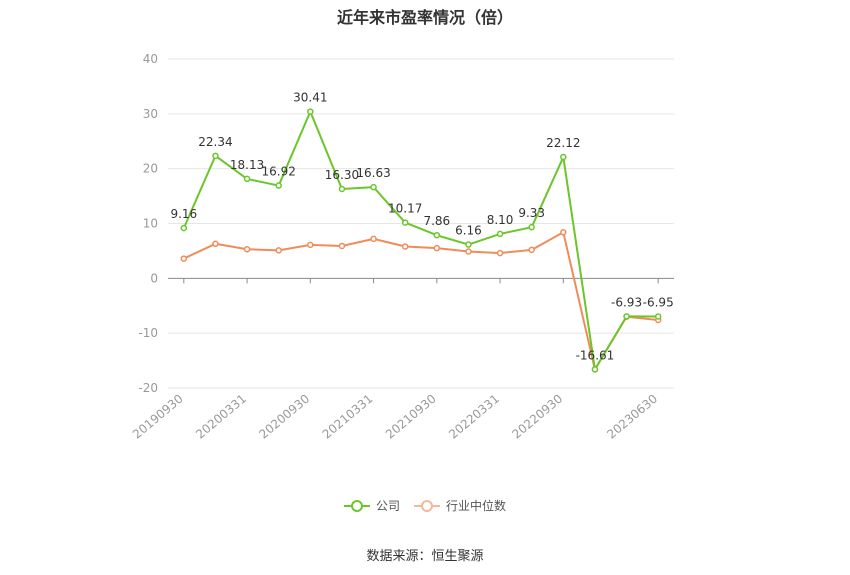 This screenshot has width=850, height=575. Describe the element at coordinates (158, 417) in the screenshot. I see `x-tick-label: 20190930` at that location.